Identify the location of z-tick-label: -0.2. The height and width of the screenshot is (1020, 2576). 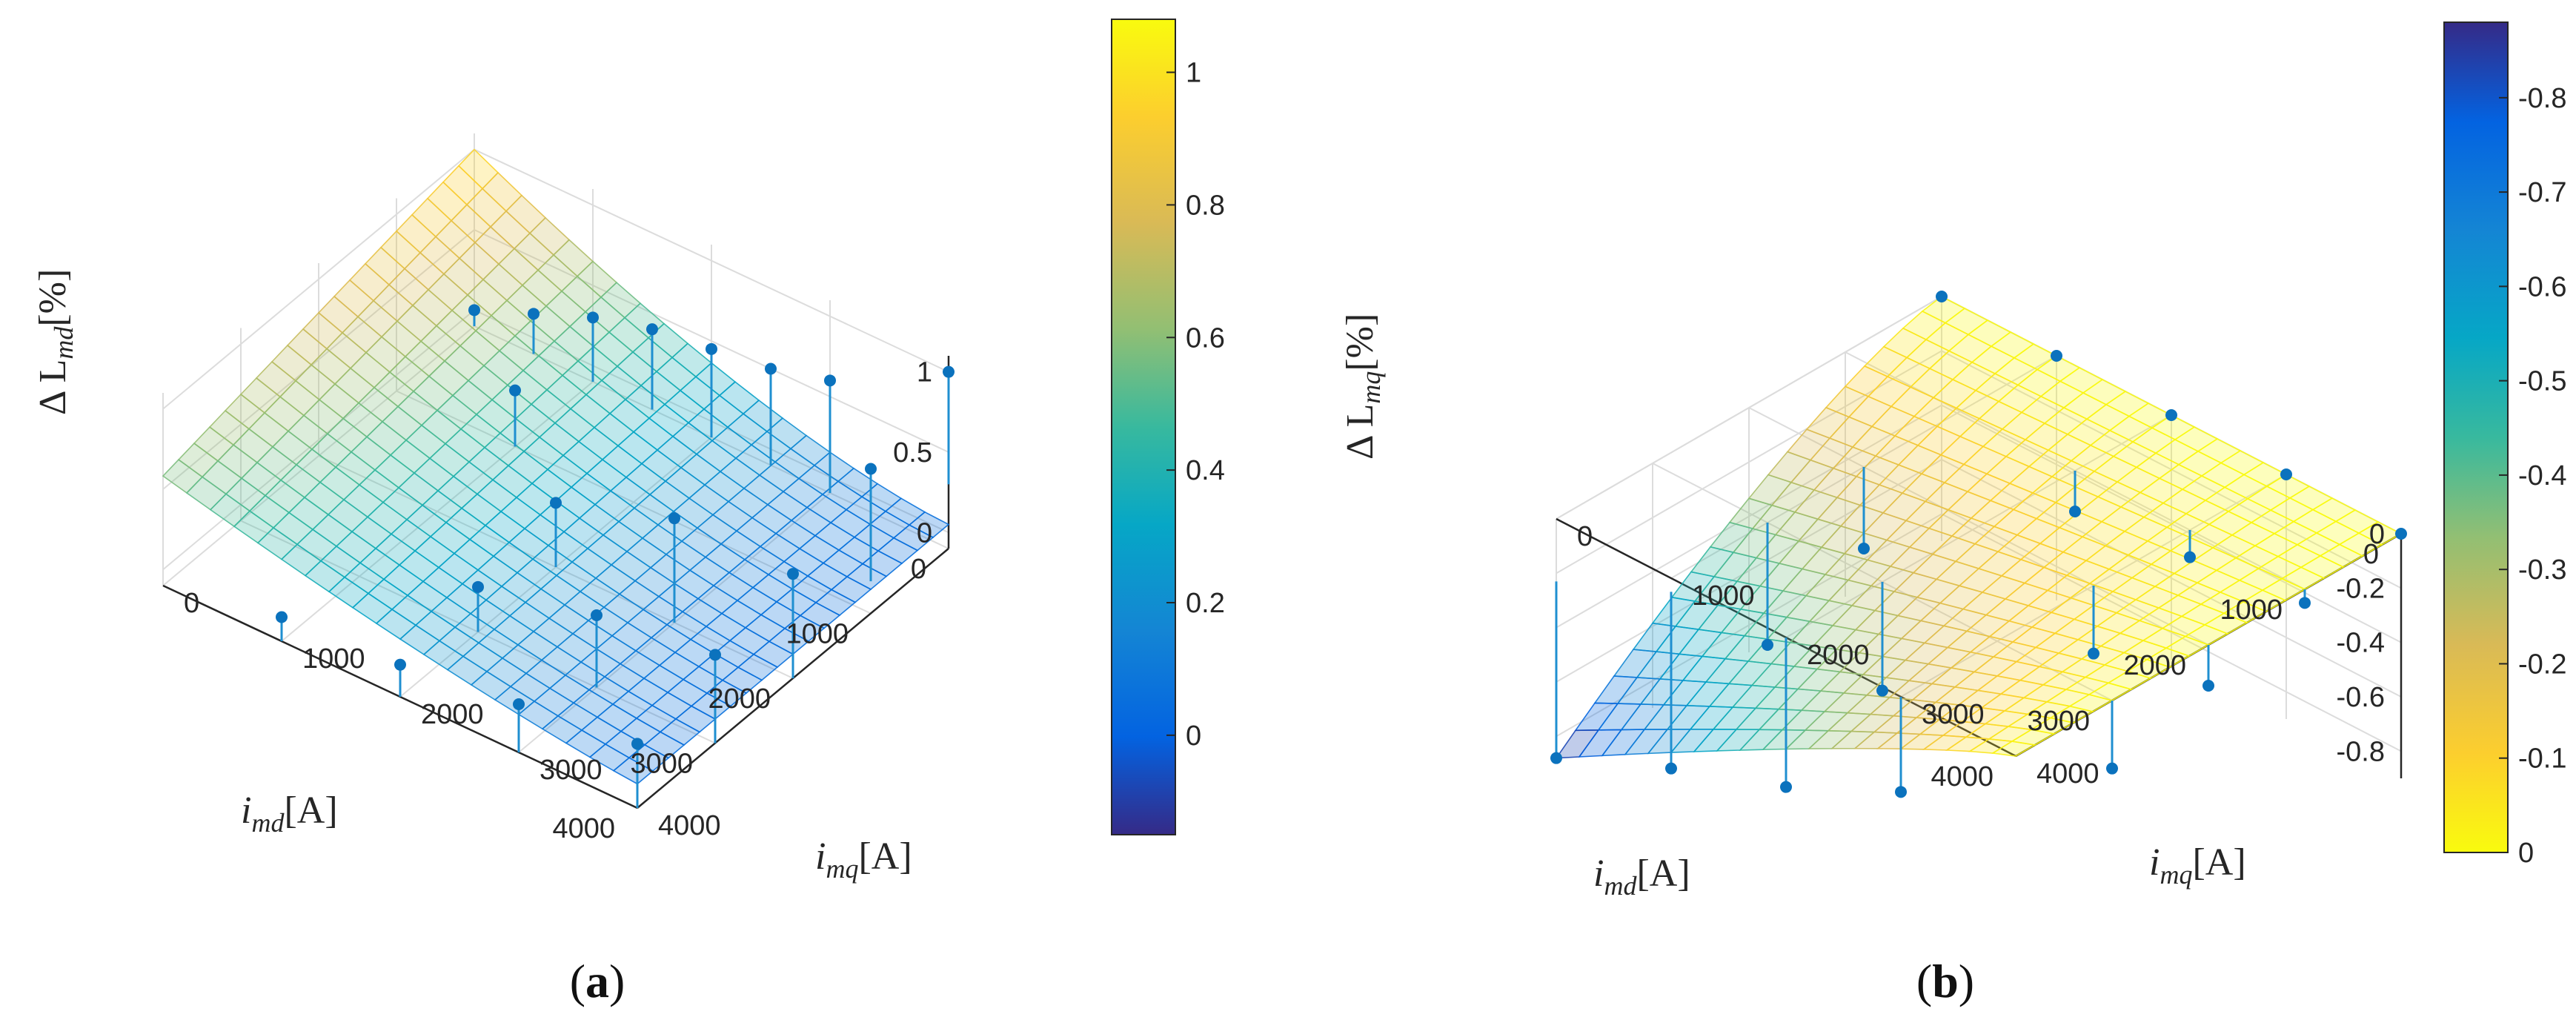
(2361, 588).